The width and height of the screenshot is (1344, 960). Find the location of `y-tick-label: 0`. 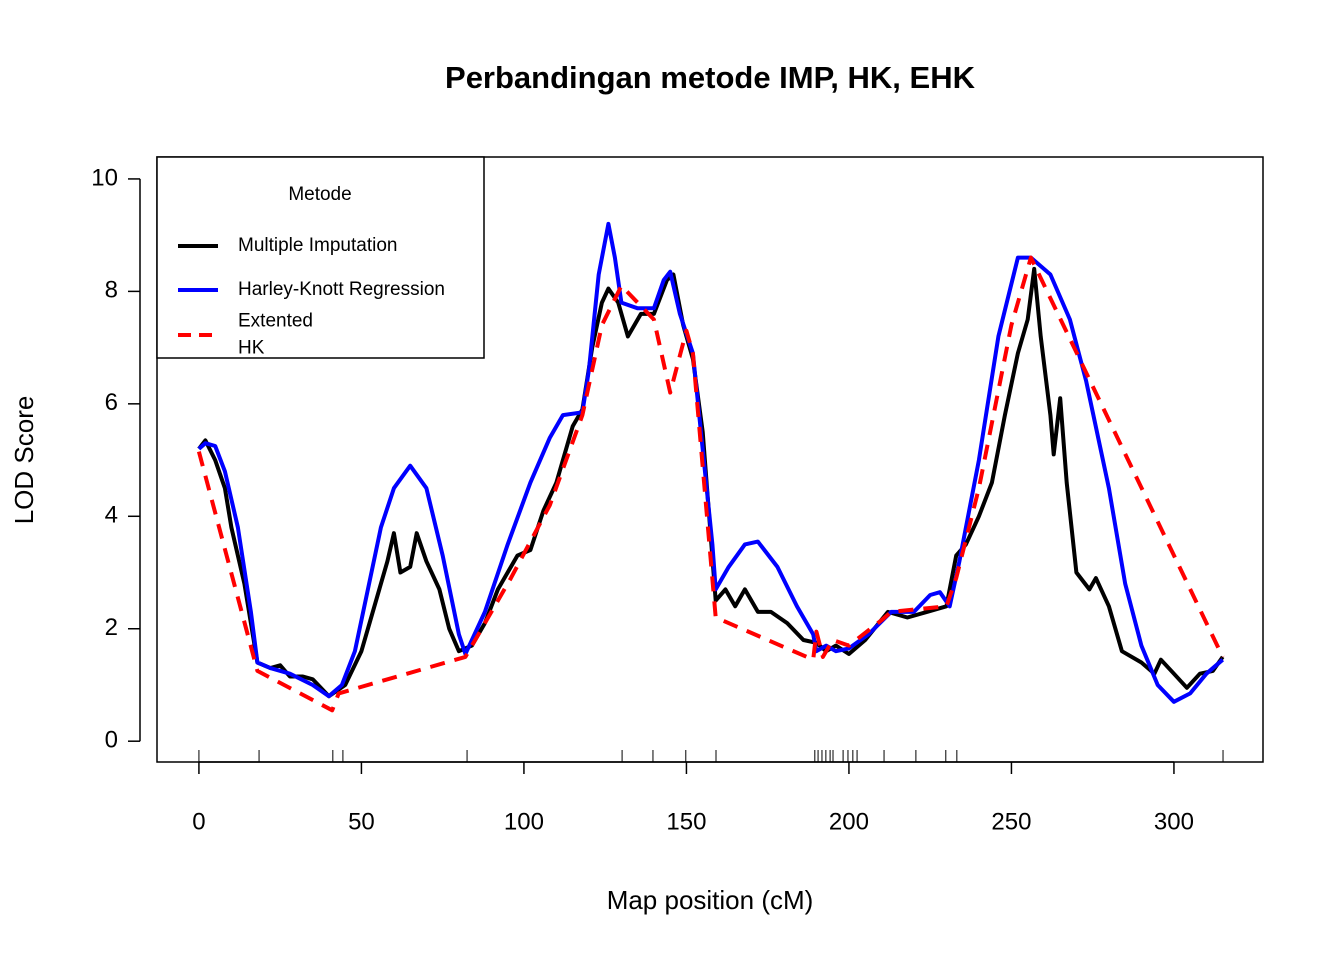

y-tick-label: 0 is located at coordinates (111, 740).